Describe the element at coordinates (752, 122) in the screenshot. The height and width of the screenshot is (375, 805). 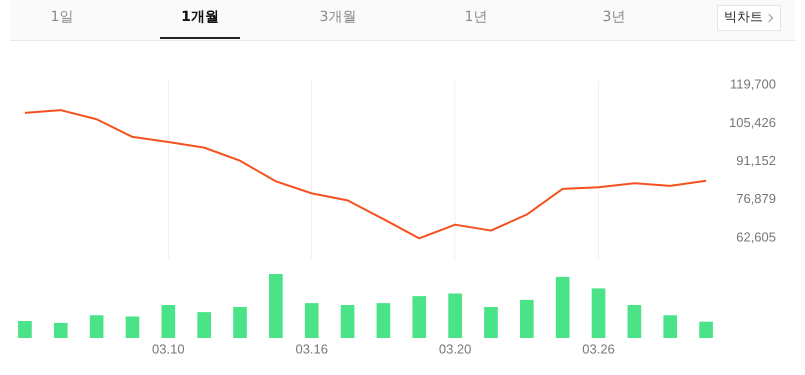
I see `y-tick-label: 105,426` at that location.